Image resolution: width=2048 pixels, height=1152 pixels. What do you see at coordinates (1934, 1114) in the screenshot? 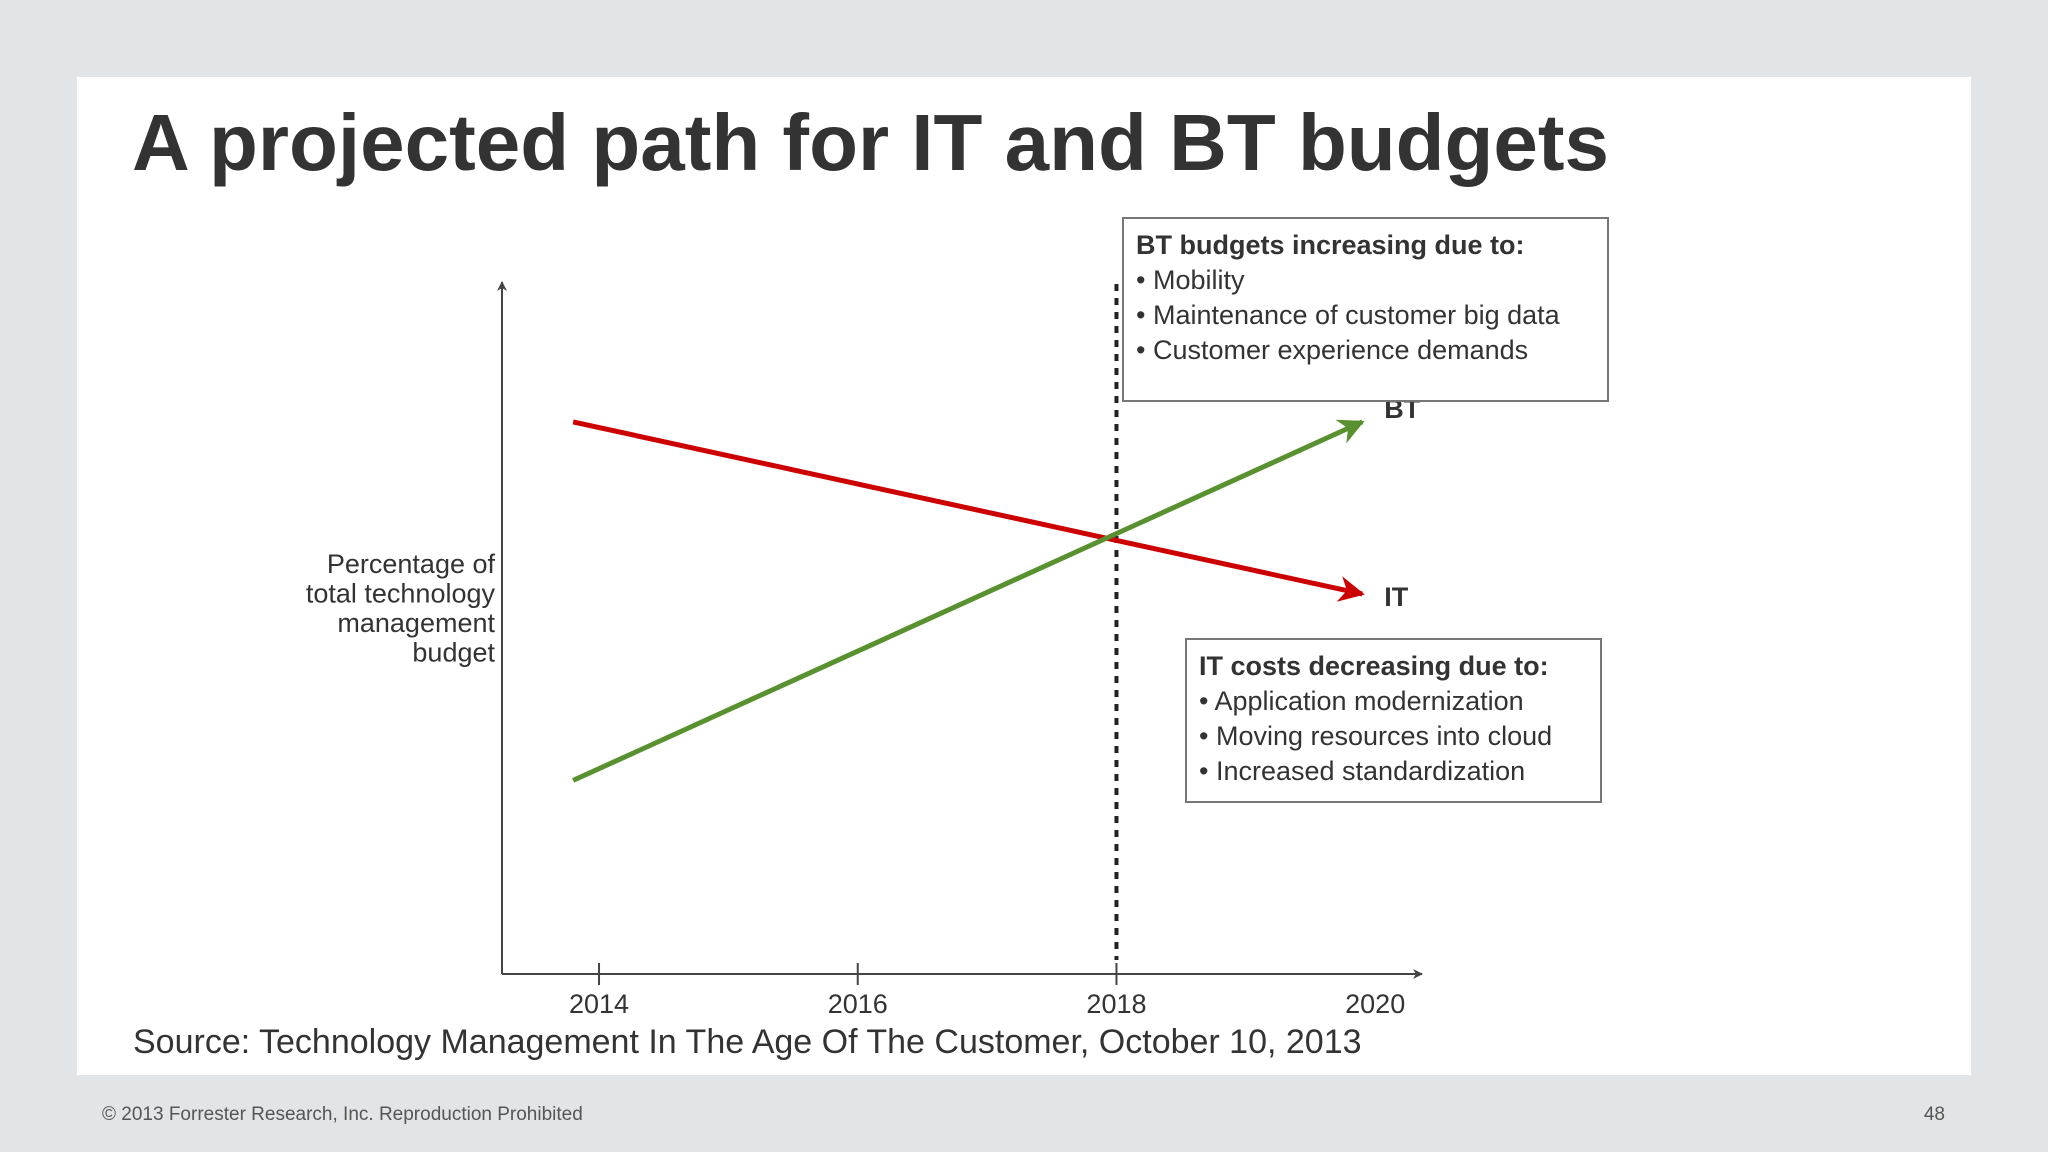
I see `page-number: 48` at bounding box center [1934, 1114].